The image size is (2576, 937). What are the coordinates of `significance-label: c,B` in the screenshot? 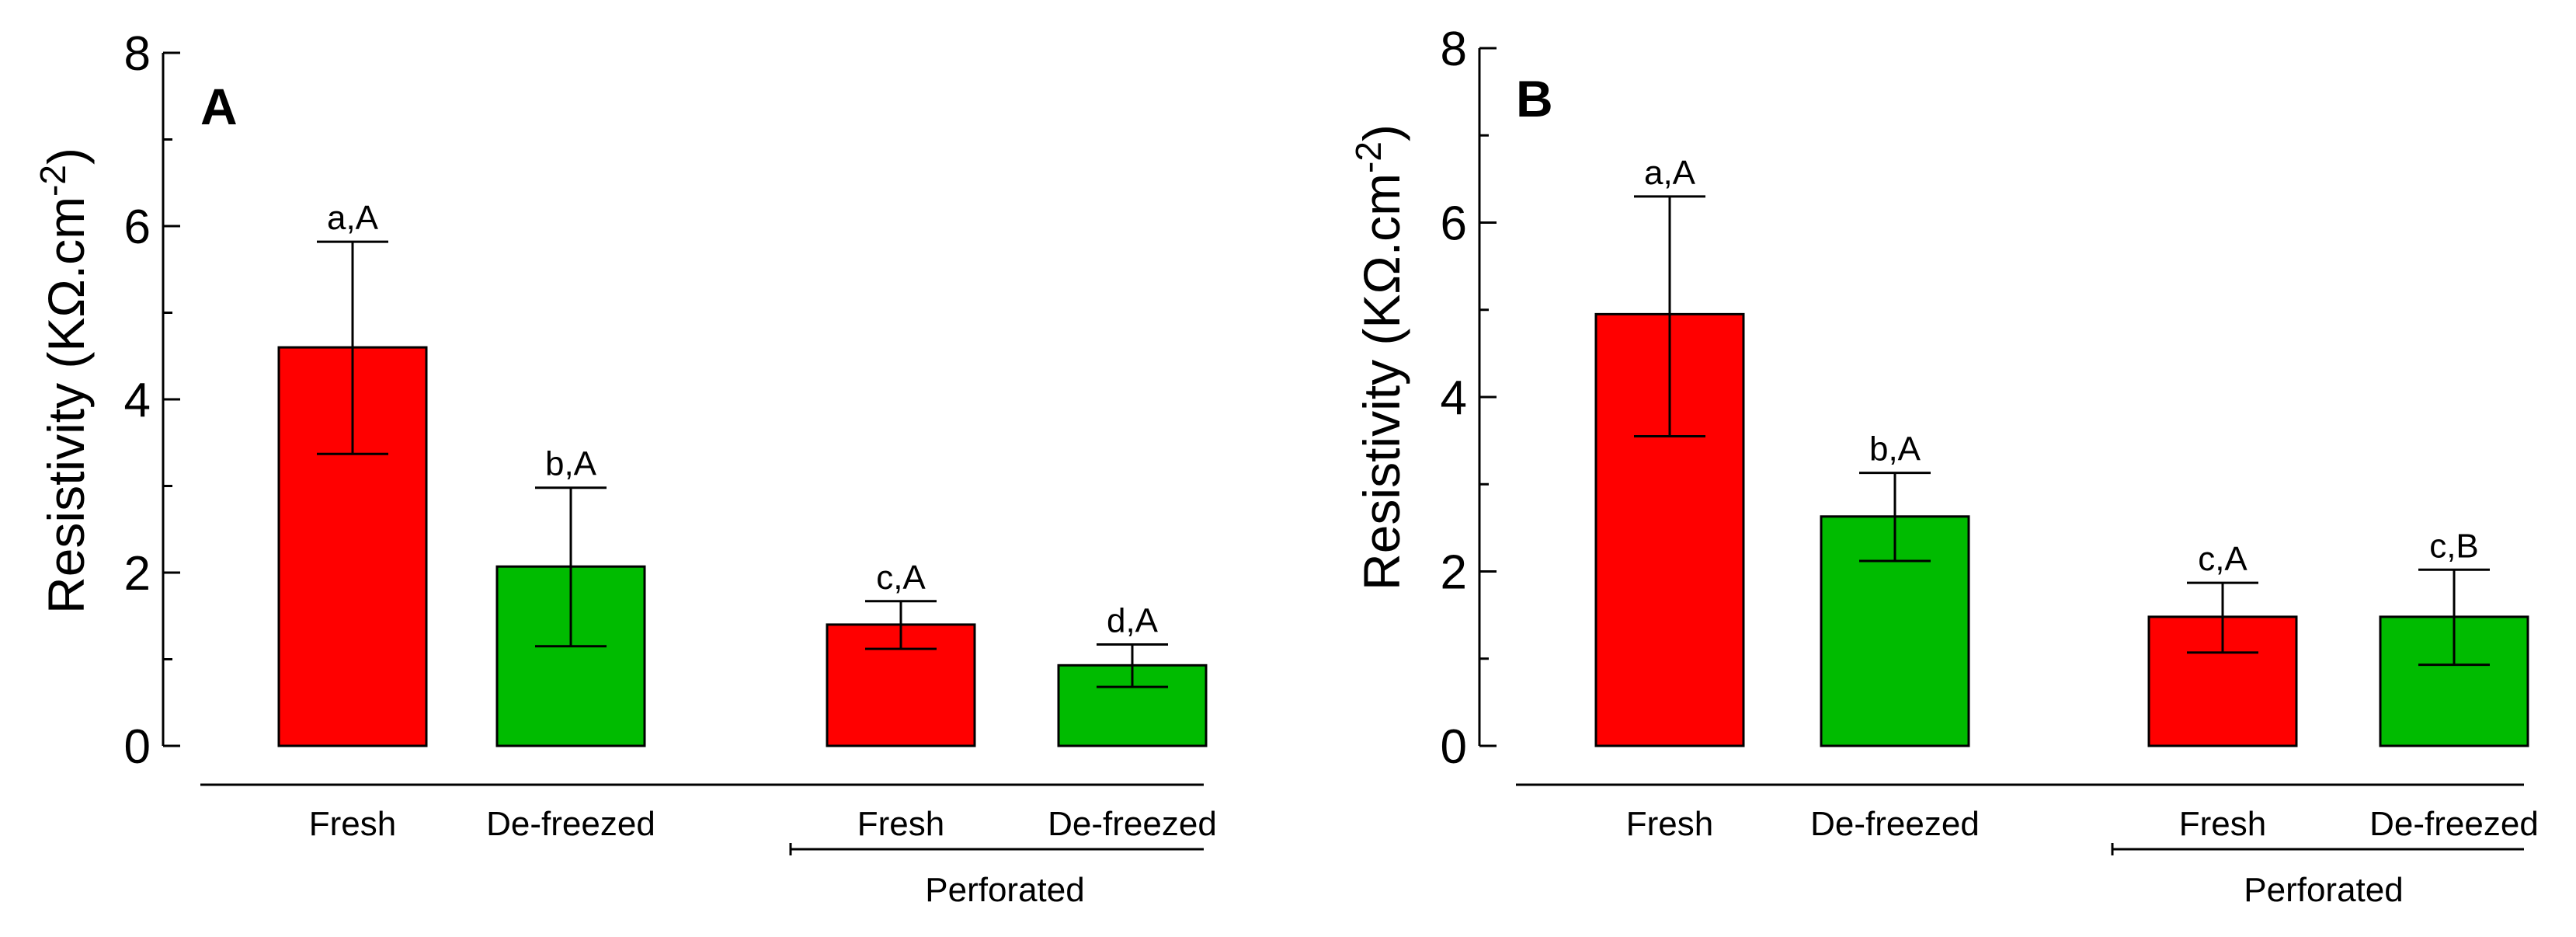 It's located at (2454, 546).